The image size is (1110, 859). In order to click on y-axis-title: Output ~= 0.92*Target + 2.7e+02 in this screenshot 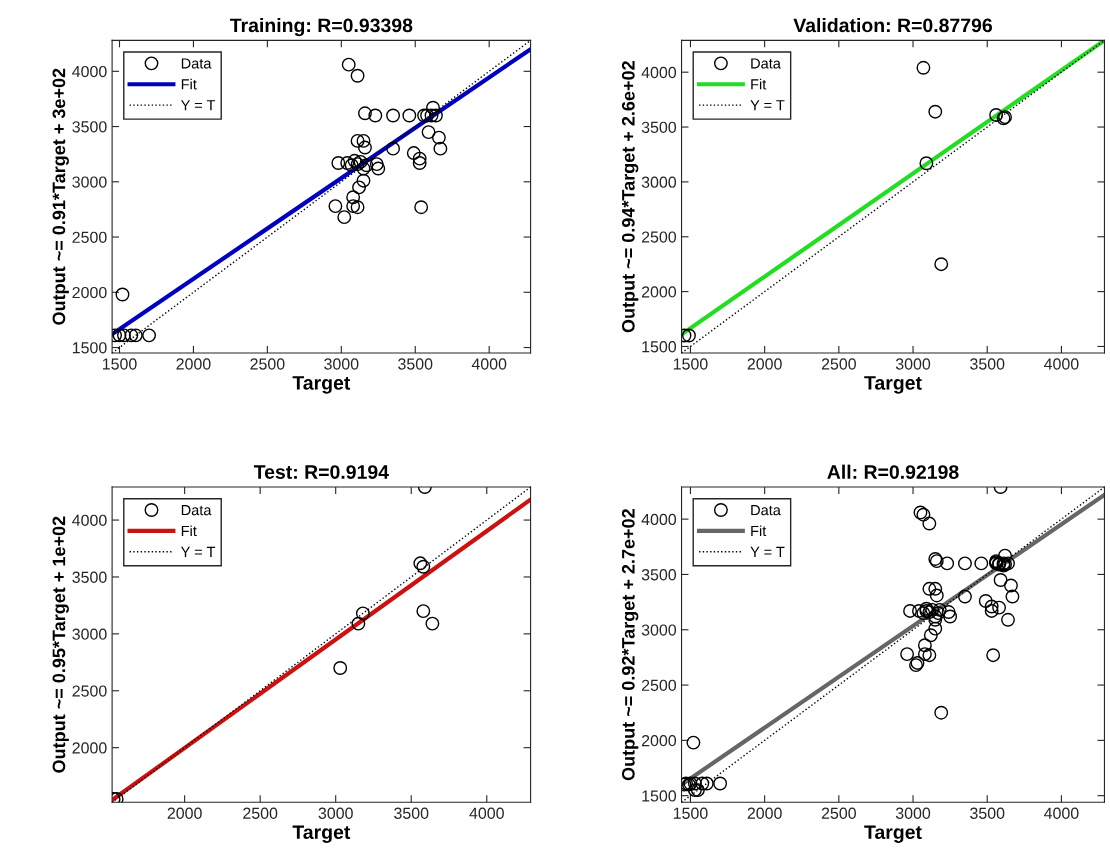, I will do `click(630, 645)`.